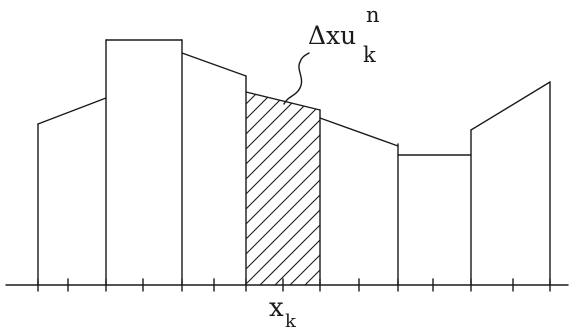 Image resolution: width=571 pixels, height=331 pixels. Describe the element at coordinates (369, 55) in the screenshot. I see `cell-label-subscript: k` at that location.